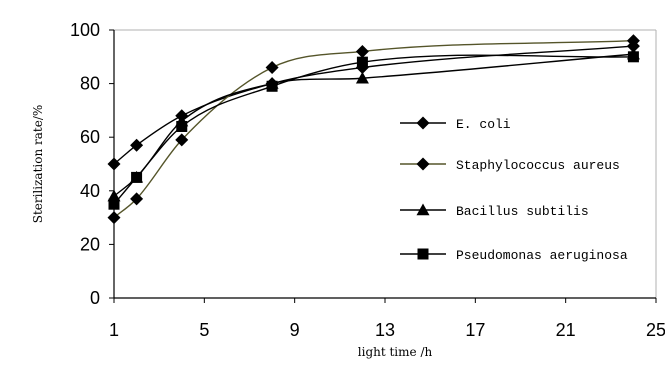  I want to click on y-tick-label: 80, so click(90, 84).